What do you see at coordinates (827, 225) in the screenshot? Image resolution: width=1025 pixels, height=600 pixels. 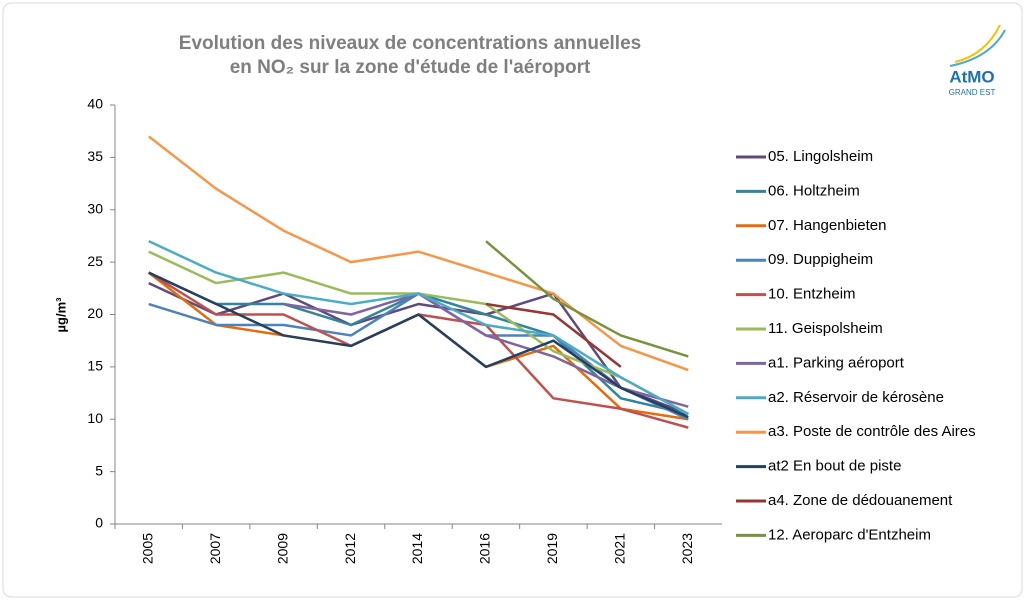 I see `legend-label: 07. Hangenbieten` at bounding box center [827, 225].